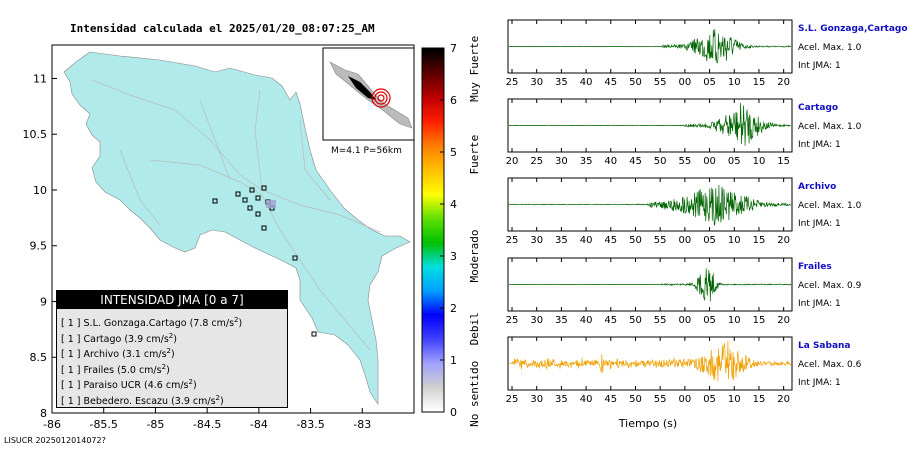 The image size is (910, 460). I want to click on trace-station-name: La Sabana, so click(824, 346).